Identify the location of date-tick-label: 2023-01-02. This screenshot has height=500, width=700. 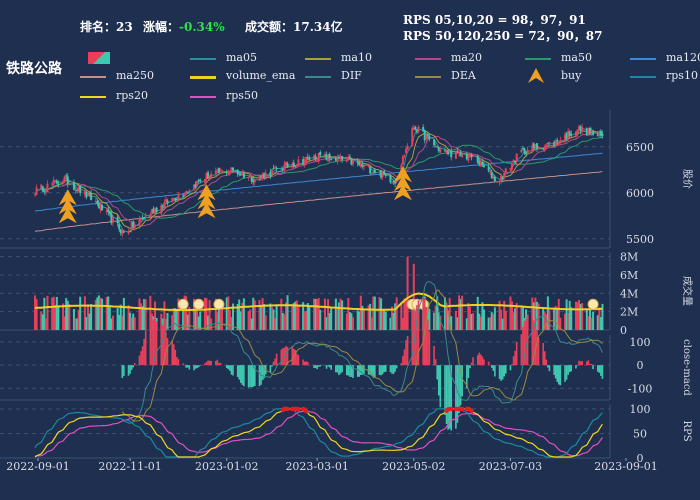
(226, 466).